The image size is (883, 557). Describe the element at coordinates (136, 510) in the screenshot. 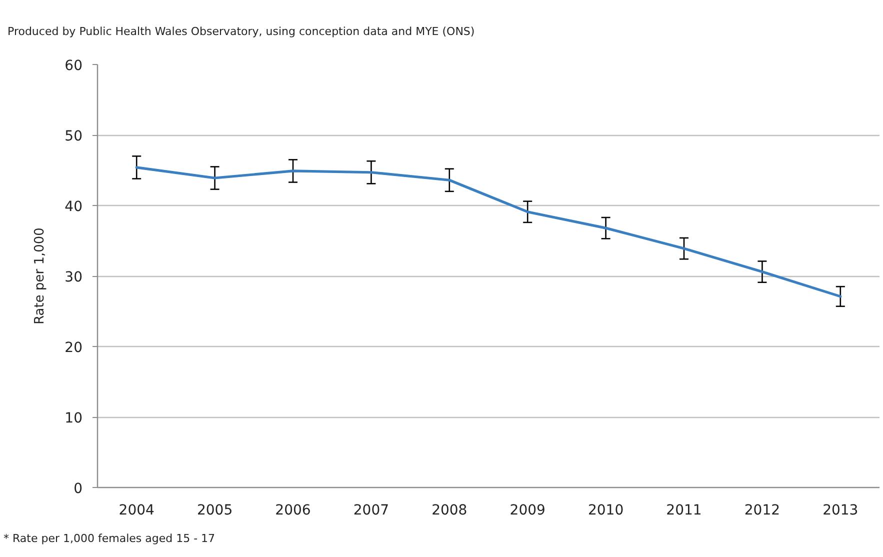

I see `x-tick-label: 2004` at that location.